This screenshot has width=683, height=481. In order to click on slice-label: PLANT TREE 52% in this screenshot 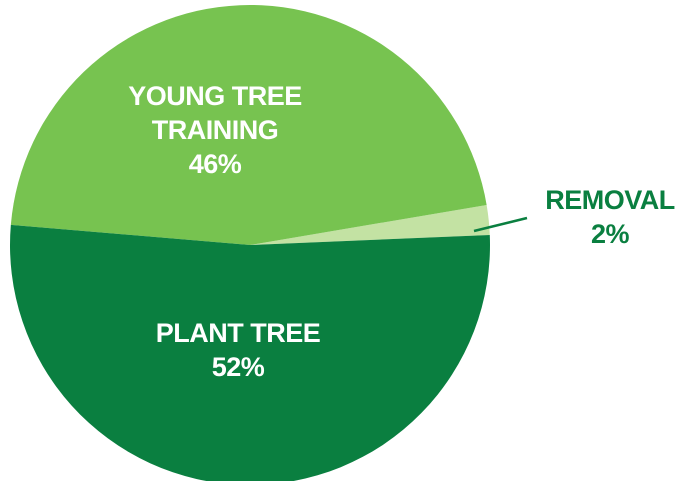, I will do `click(238, 350)`.